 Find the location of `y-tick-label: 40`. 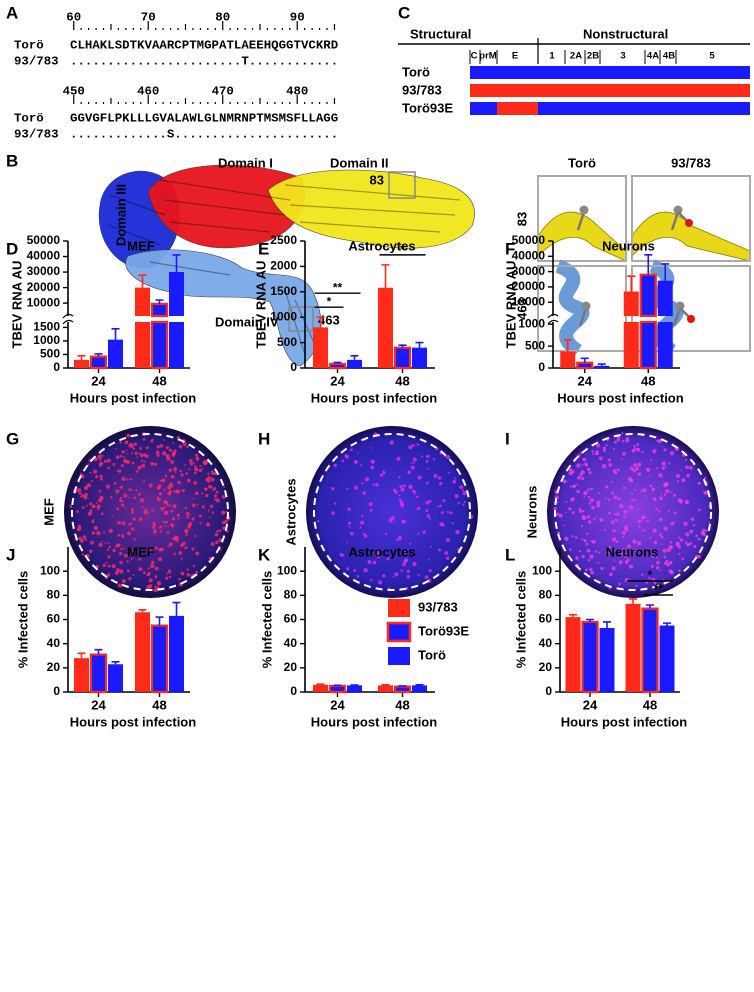

y-tick-label: 40 is located at coordinates (54, 643).